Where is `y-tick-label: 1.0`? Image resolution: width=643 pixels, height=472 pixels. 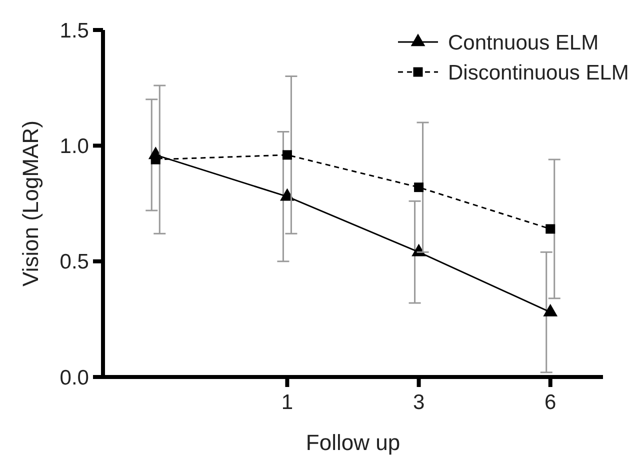 y-tick-label: 1.0 is located at coordinates (74, 146).